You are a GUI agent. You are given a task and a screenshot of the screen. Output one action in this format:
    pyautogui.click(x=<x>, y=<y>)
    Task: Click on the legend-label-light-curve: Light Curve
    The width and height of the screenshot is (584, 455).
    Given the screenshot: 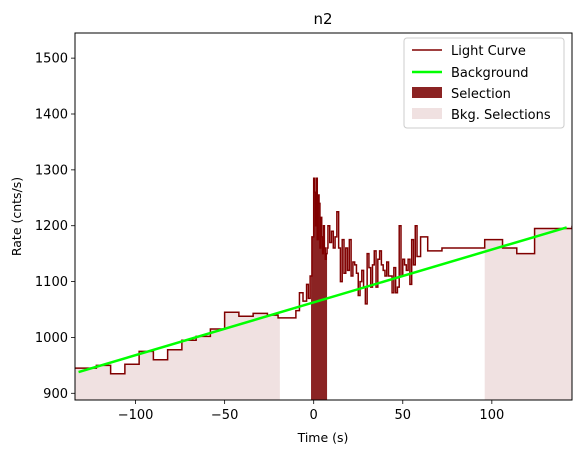 What is the action you would take?
    pyautogui.click(x=488, y=51)
    